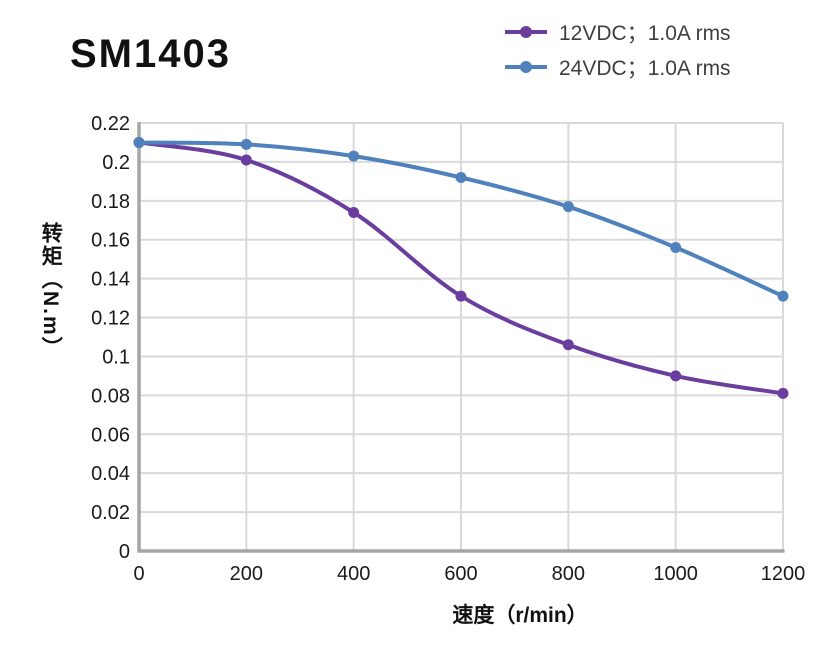 The height and width of the screenshot is (660, 831). I want to click on y-axis-label: 转矩（N.m）, so click(51, 291).